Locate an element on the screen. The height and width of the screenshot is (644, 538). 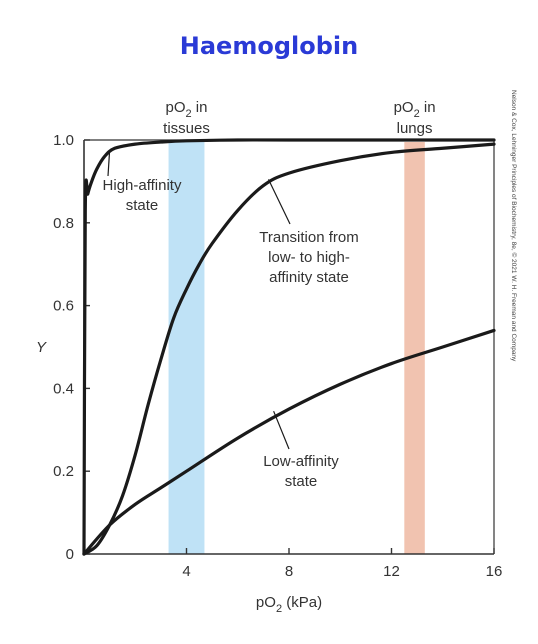
band-label-tissues: pO2 in is located at coordinates (187, 109).